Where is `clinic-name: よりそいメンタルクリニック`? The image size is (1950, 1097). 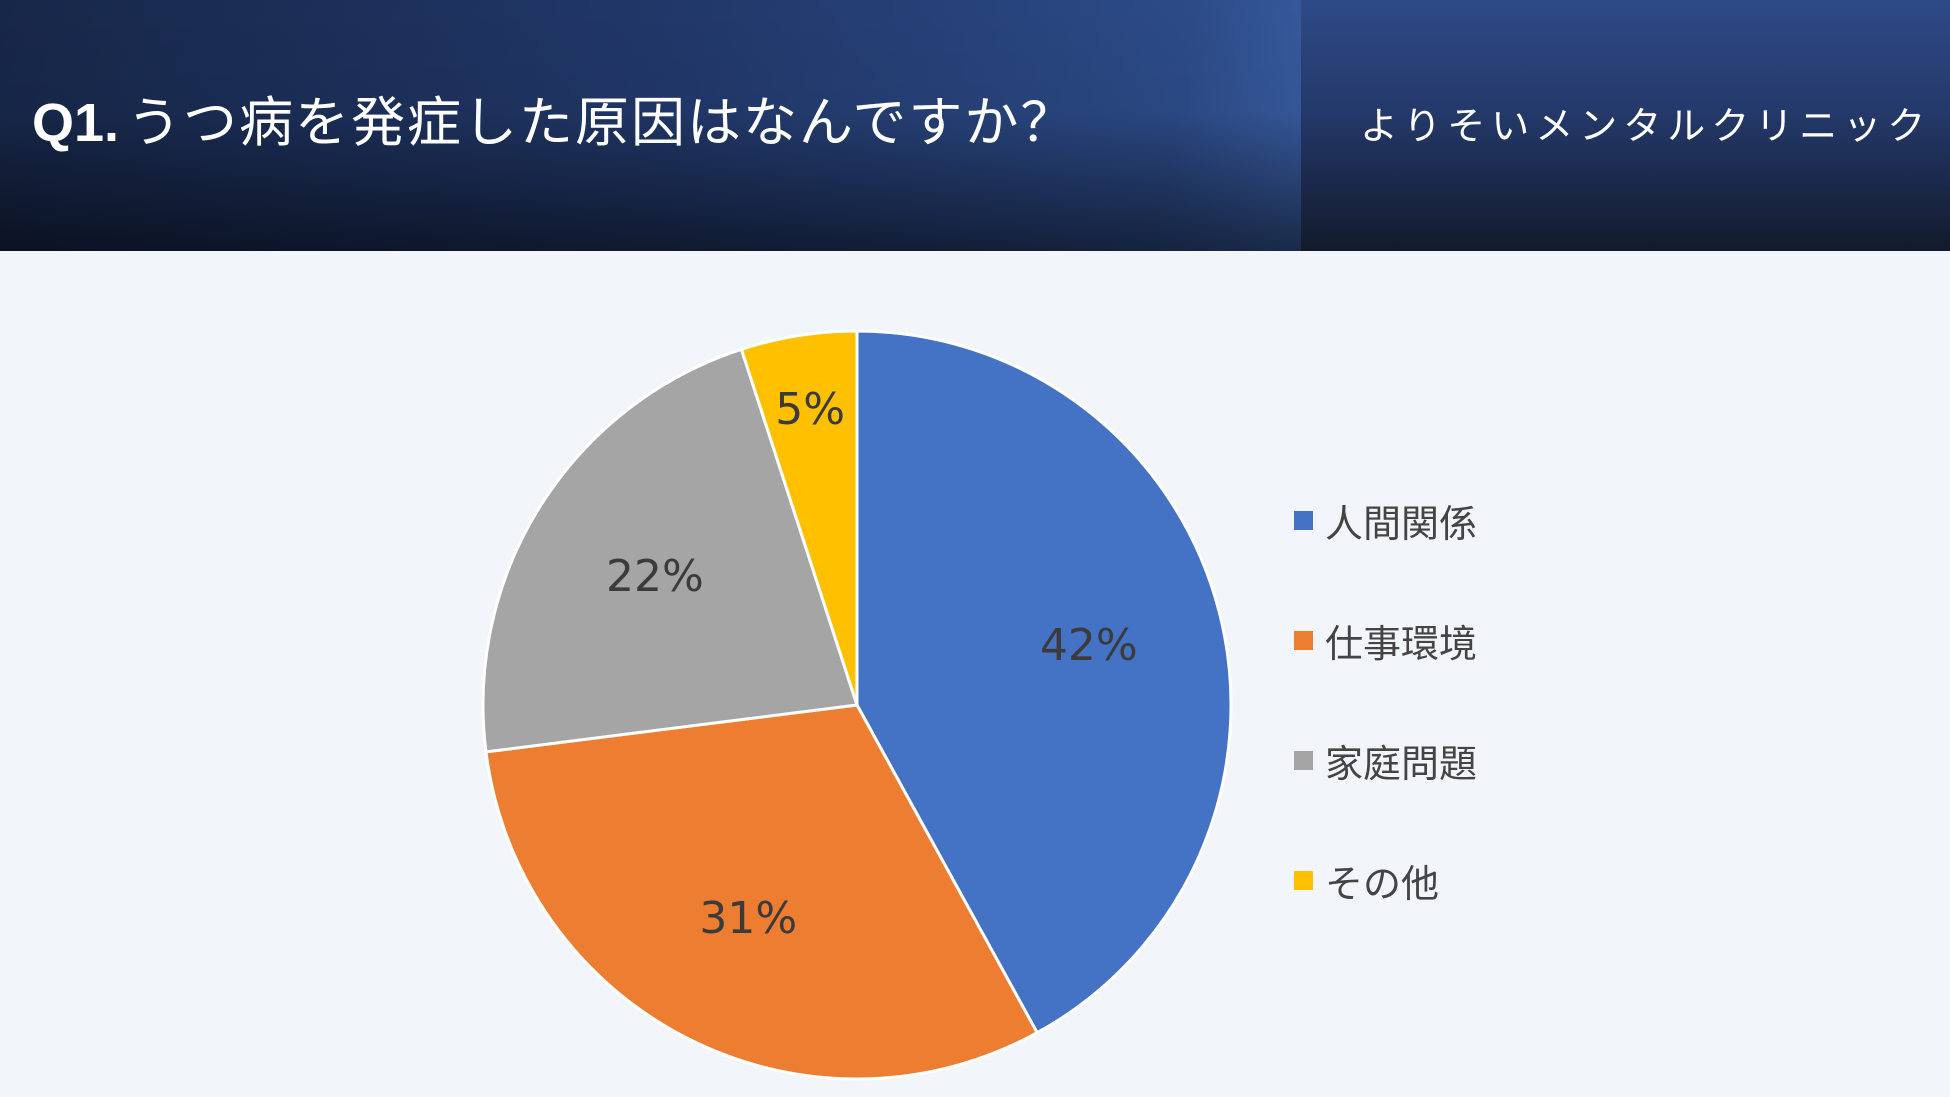
clinic-name: よりそいメンタルクリニック is located at coordinates (1646, 126).